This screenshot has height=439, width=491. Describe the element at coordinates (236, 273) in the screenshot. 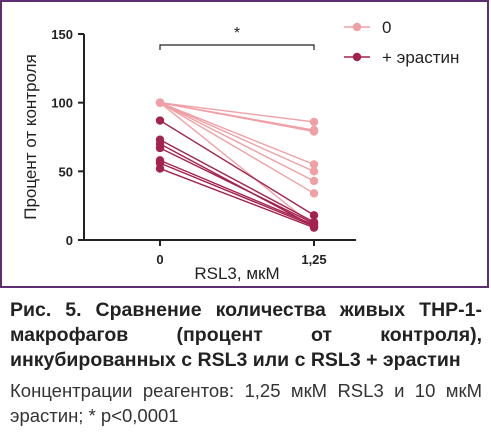

I see `x-axis-label: RSL3, мкМ` at that location.